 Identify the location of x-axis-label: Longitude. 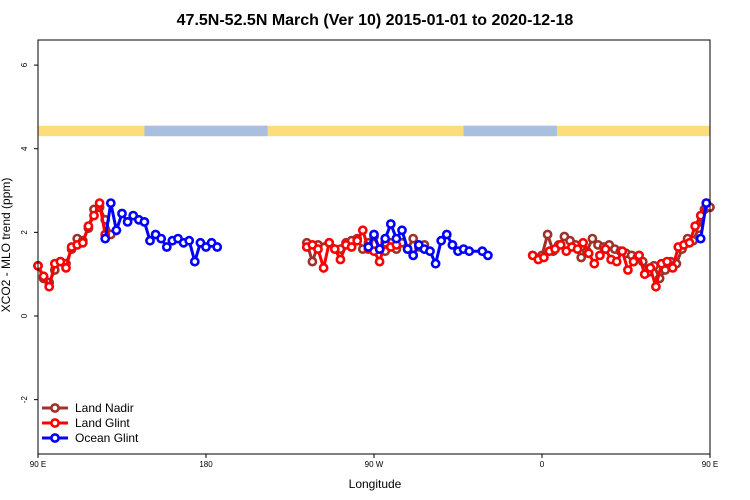
(375, 484).